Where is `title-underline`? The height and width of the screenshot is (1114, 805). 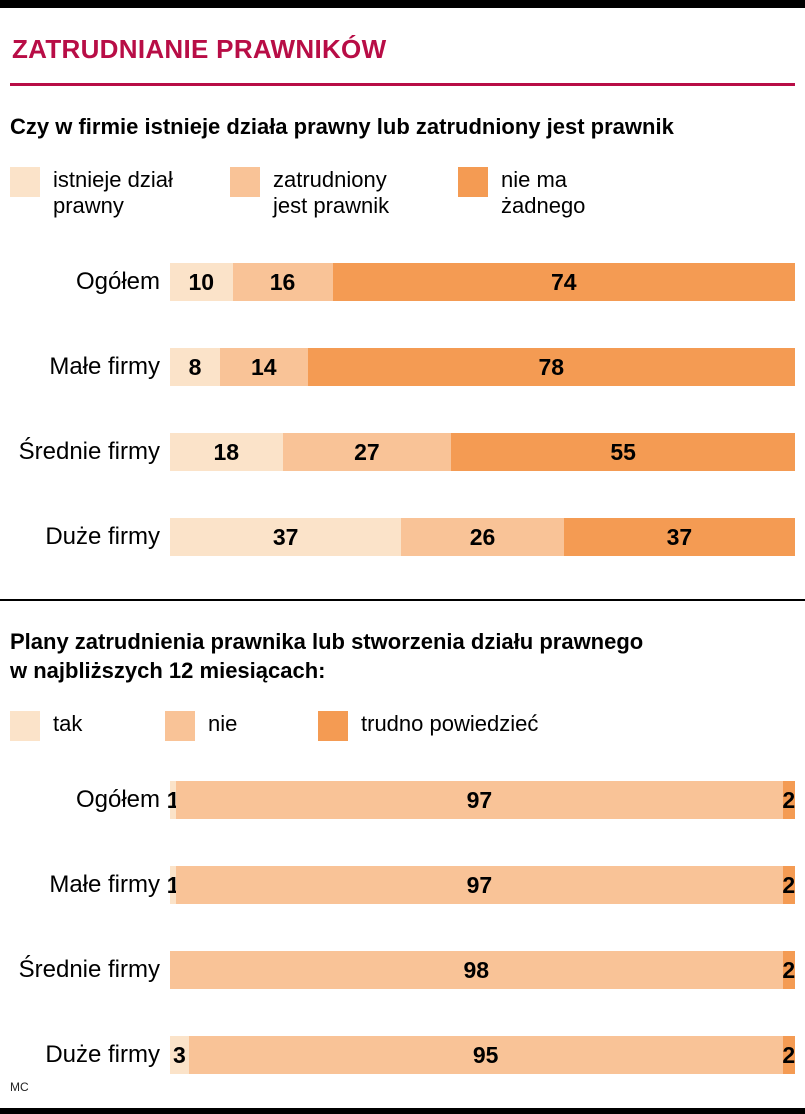
title-underline is located at coordinates (402, 84).